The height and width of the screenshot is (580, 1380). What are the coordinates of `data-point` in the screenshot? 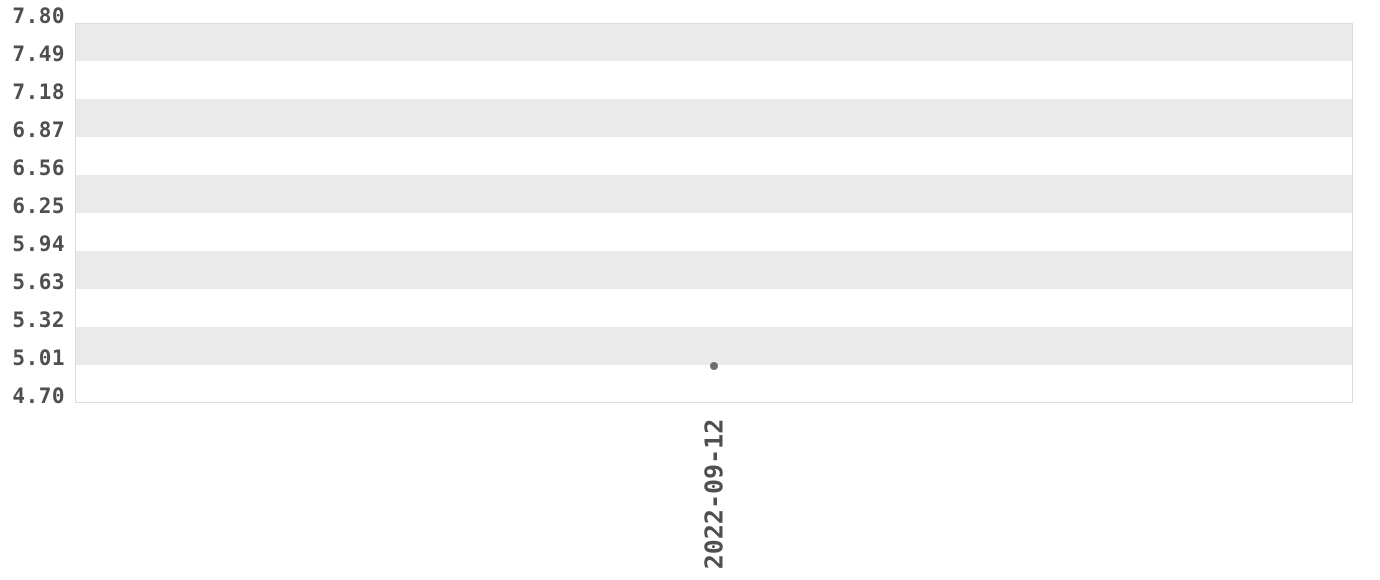 It's located at (714, 366).